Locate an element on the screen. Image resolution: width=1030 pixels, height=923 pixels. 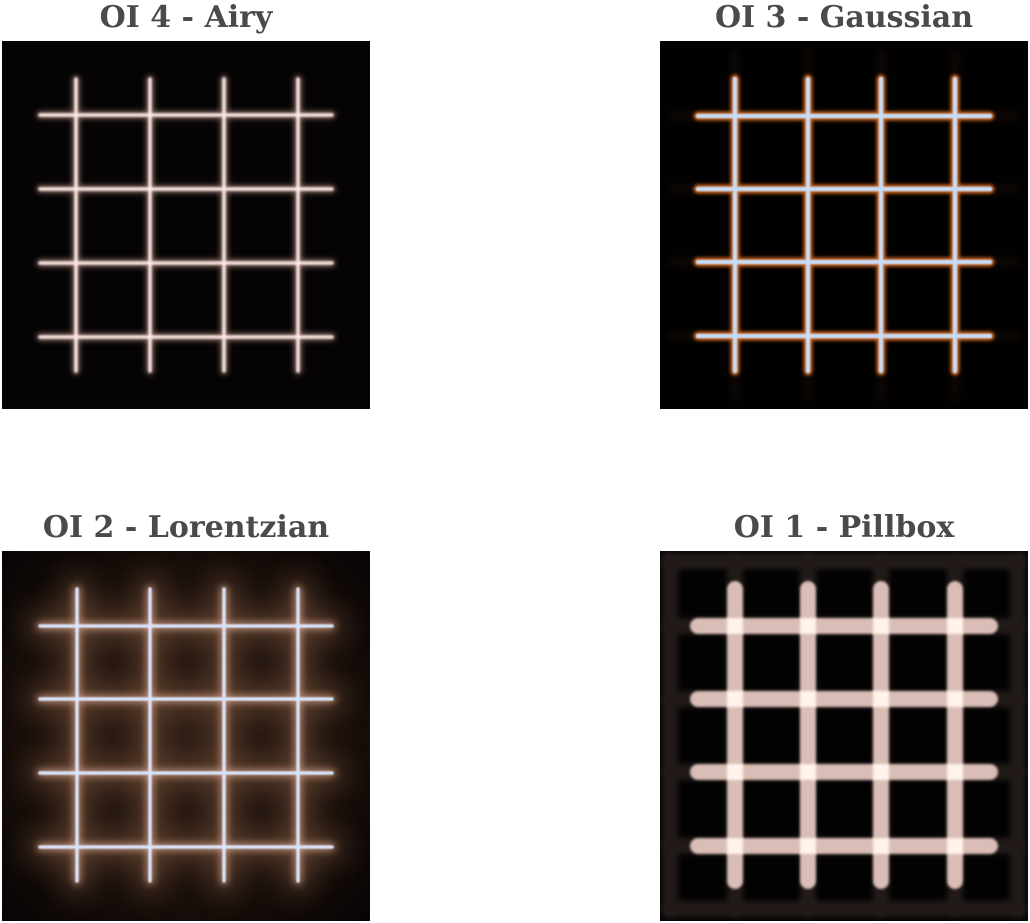
panel-title: OI 2 - Lorentzian is located at coordinates (186, 527).